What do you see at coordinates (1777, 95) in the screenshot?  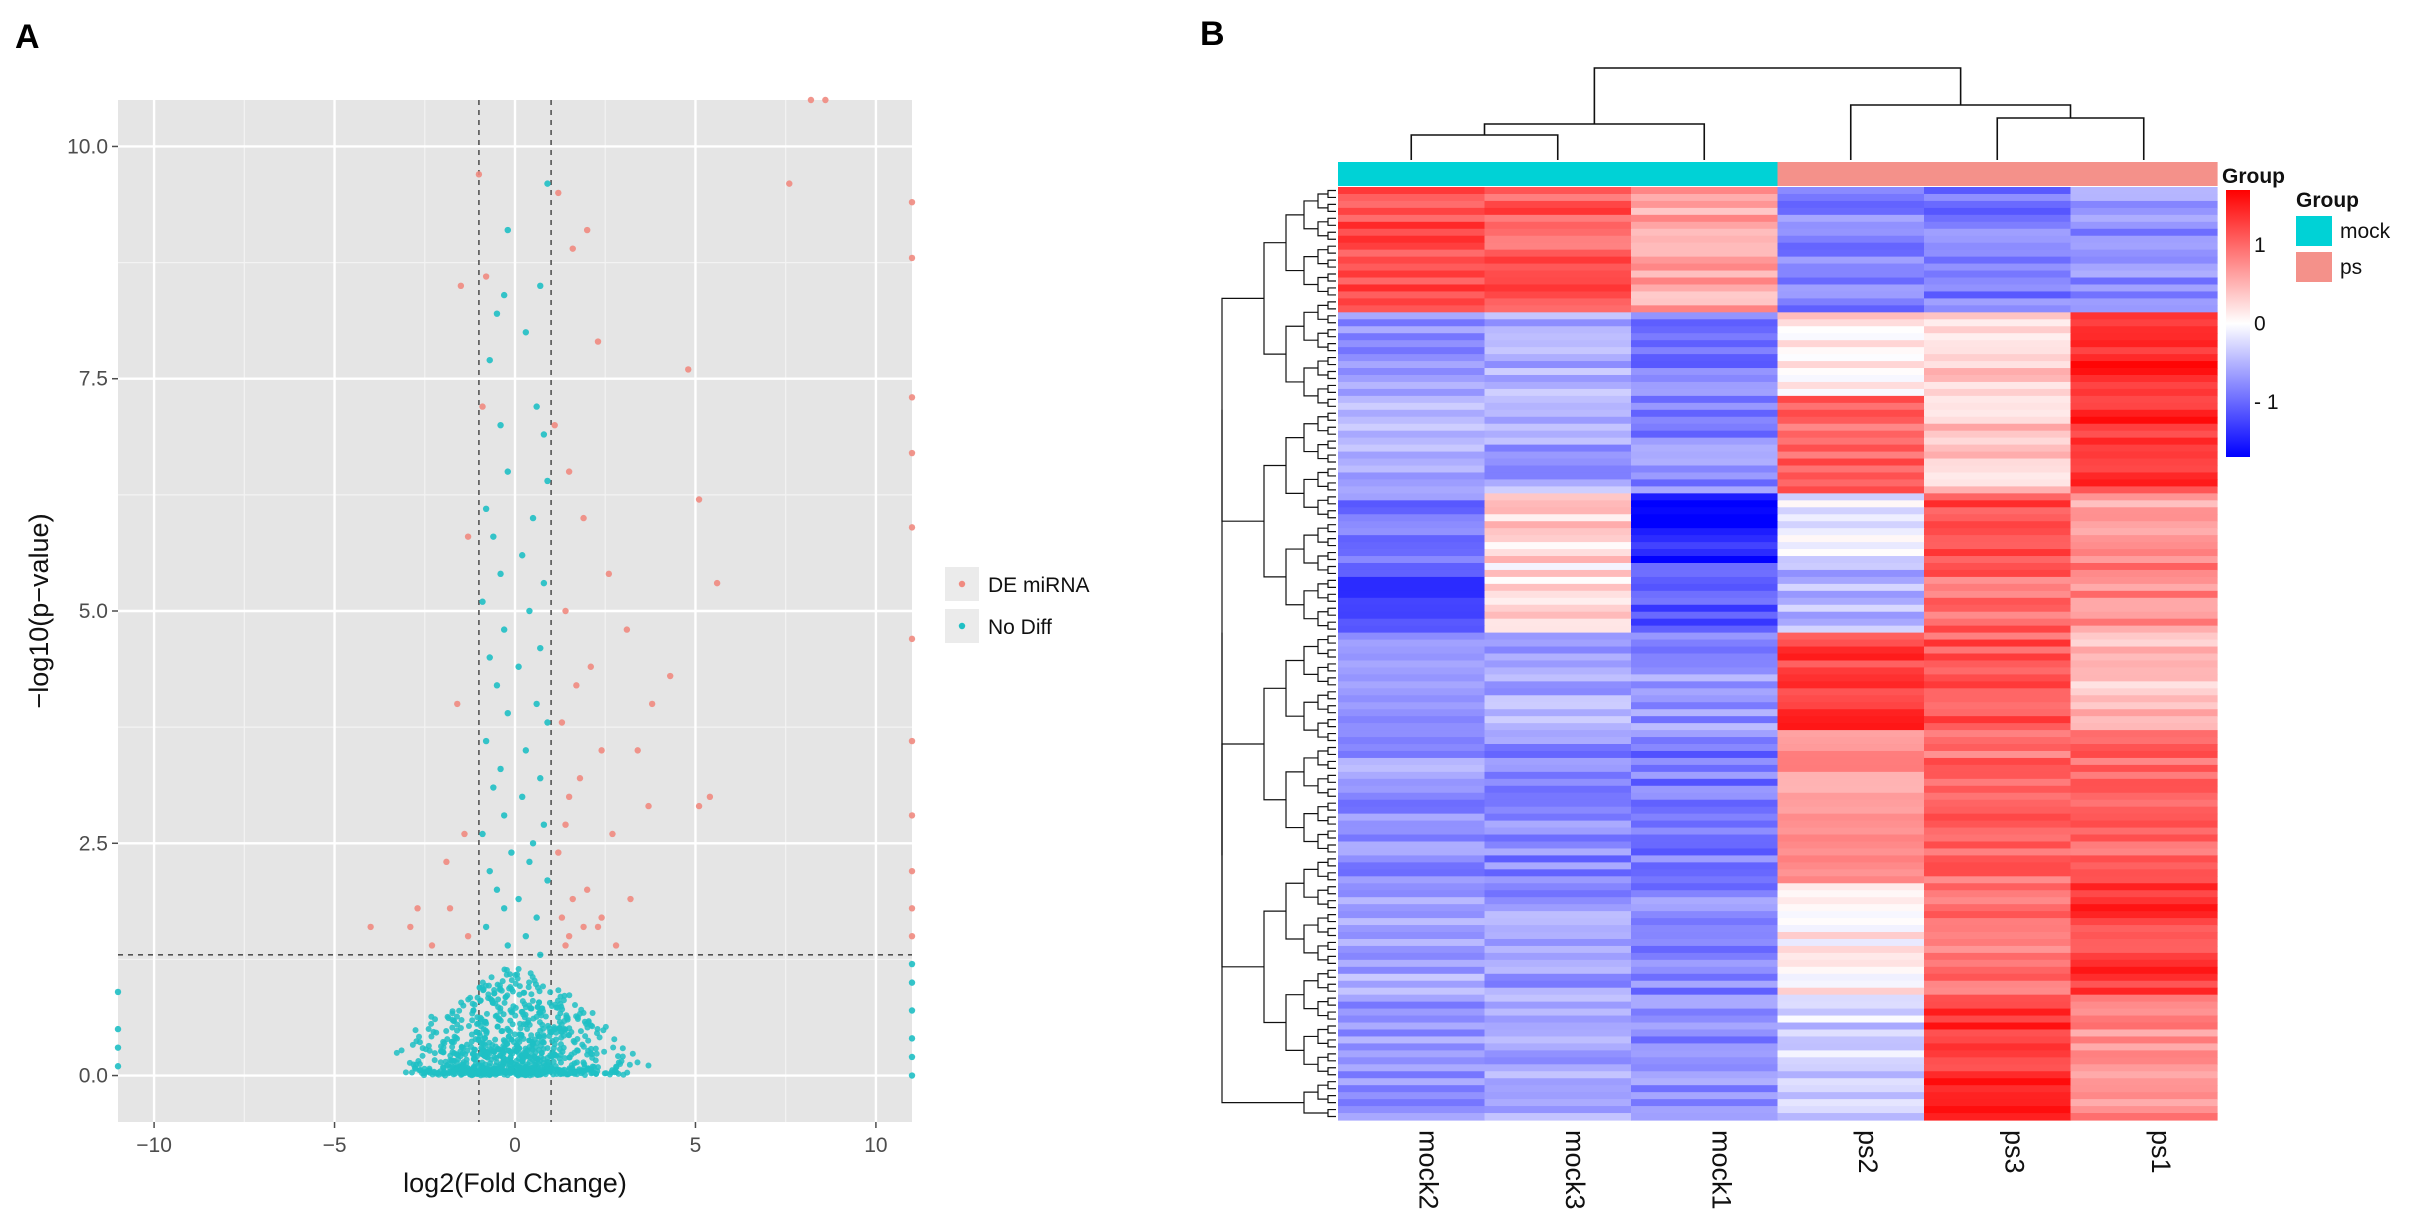 I see `dendrogram-branch` at bounding box center [1777, 95].